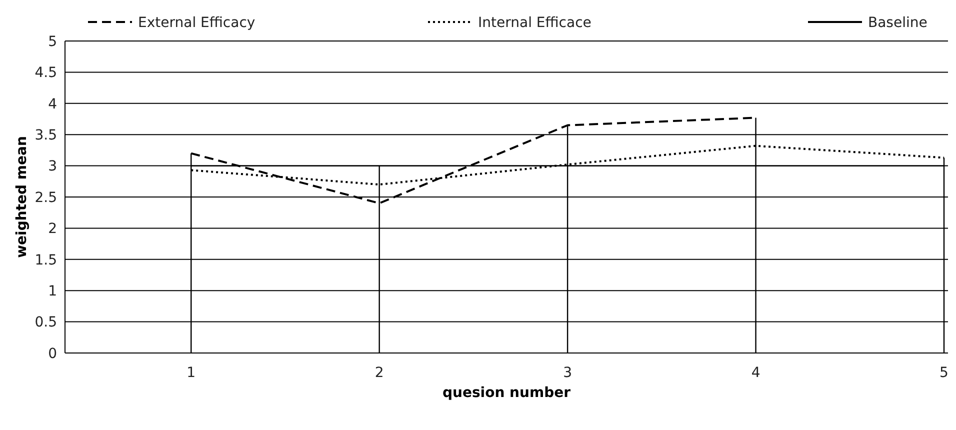 The image size is (956, 430). What do you see at coordinates (755, 373) in the screenshot?
I see `x-tick-label: 4` at bounding box center [755, 373].